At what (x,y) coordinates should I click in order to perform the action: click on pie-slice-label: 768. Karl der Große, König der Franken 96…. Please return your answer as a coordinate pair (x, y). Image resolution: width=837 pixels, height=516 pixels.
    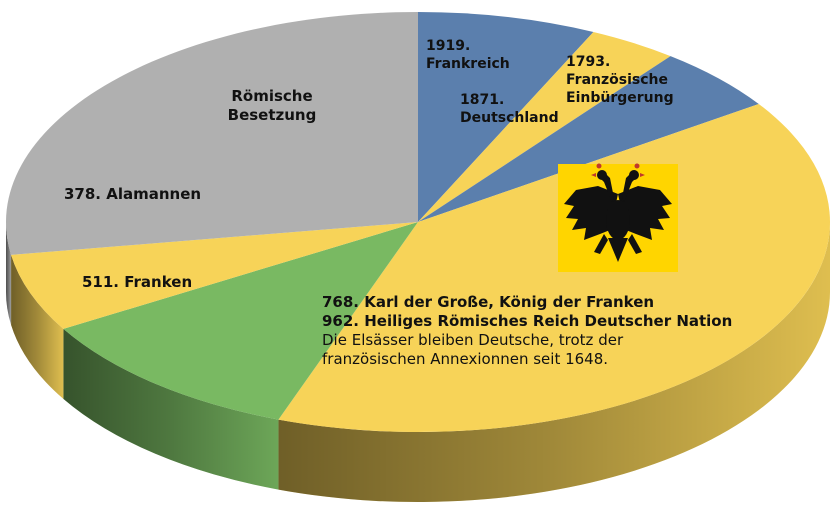
    Looking at the image, I should click on (527, 330).